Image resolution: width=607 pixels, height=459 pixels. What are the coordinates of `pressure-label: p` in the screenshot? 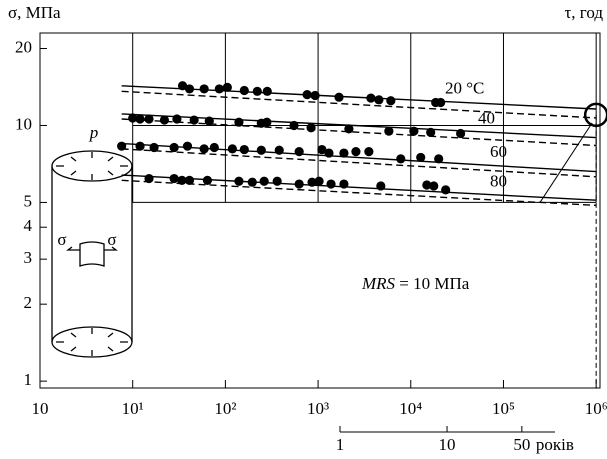 It's located at (94, 132).